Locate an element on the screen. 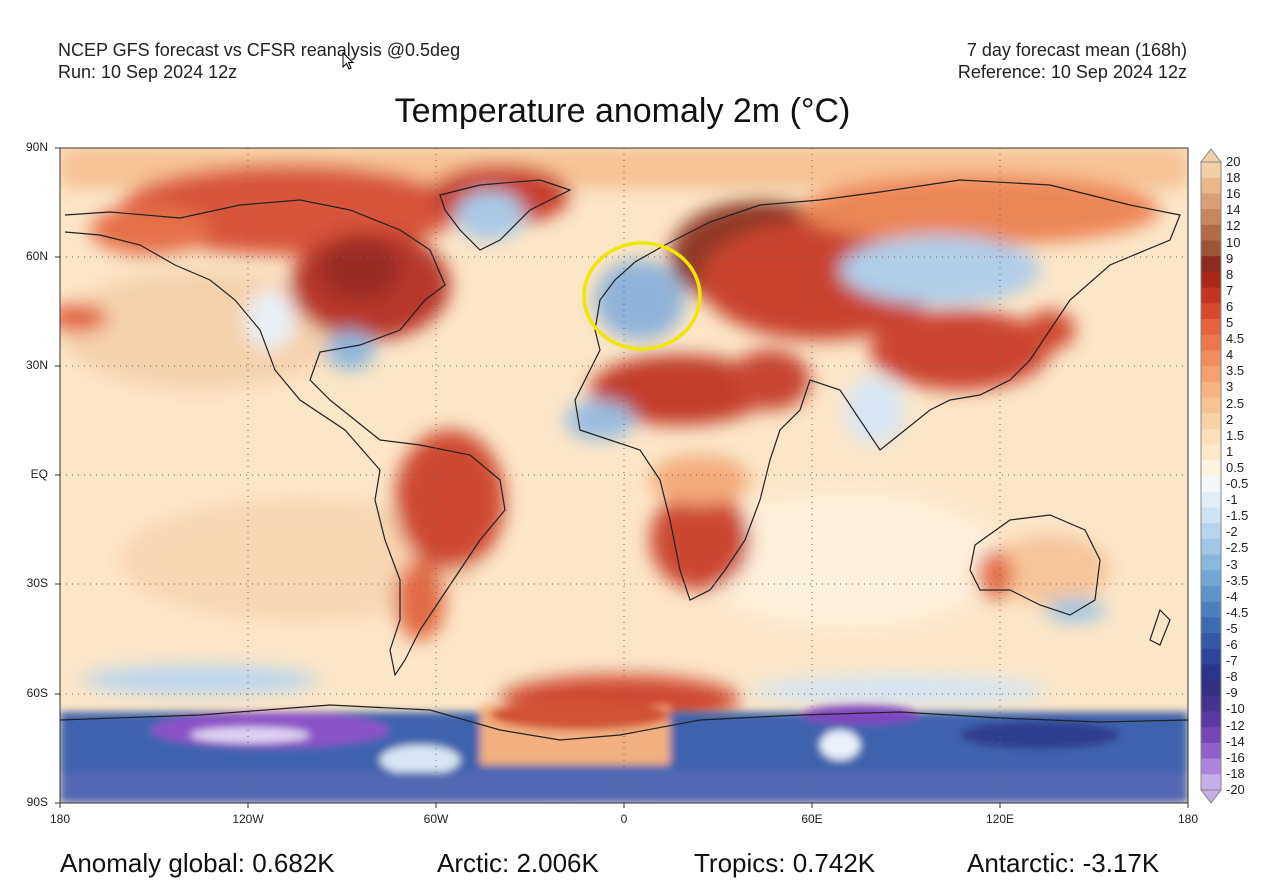 This screenshot has height=886, width=1277. lon-label-180e: 180 is located at coordinates (1188, 819).